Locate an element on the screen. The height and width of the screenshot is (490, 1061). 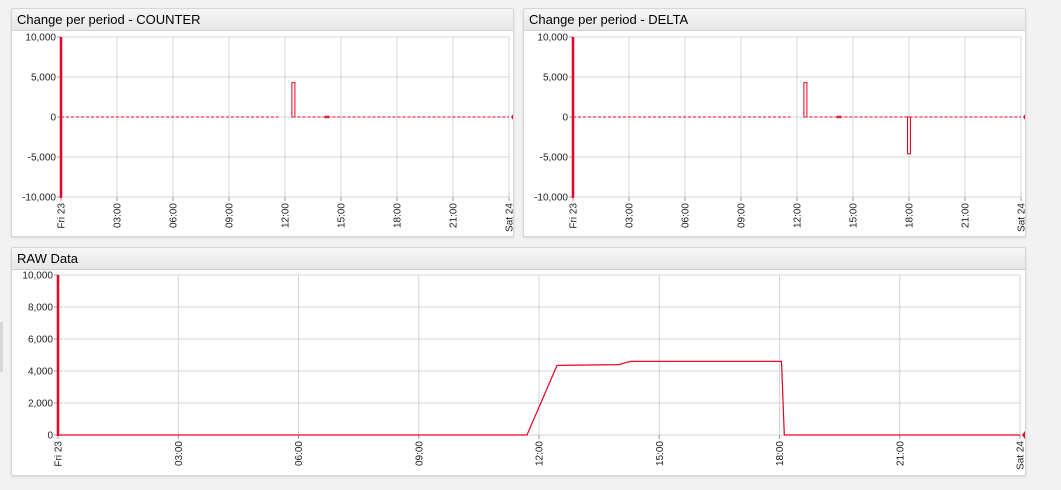
y-tick-label: 2,000 is located at coordinates (40, 404).